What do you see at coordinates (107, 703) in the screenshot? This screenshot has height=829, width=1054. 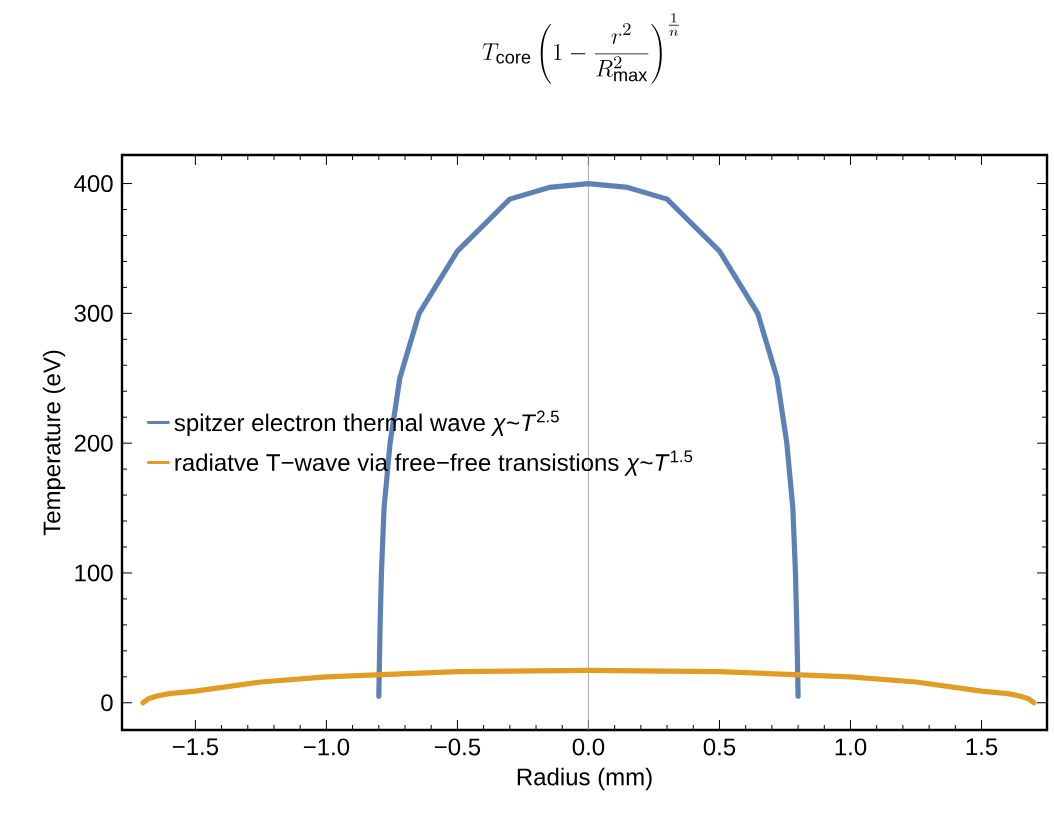 I see `y-tick-label: 0` at bounding box center [107, 703].